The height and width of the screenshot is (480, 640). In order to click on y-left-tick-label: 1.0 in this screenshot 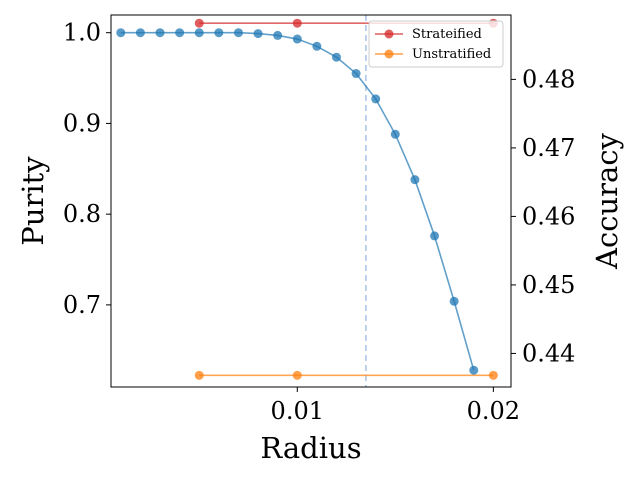, I will do `click(82, 33)`.